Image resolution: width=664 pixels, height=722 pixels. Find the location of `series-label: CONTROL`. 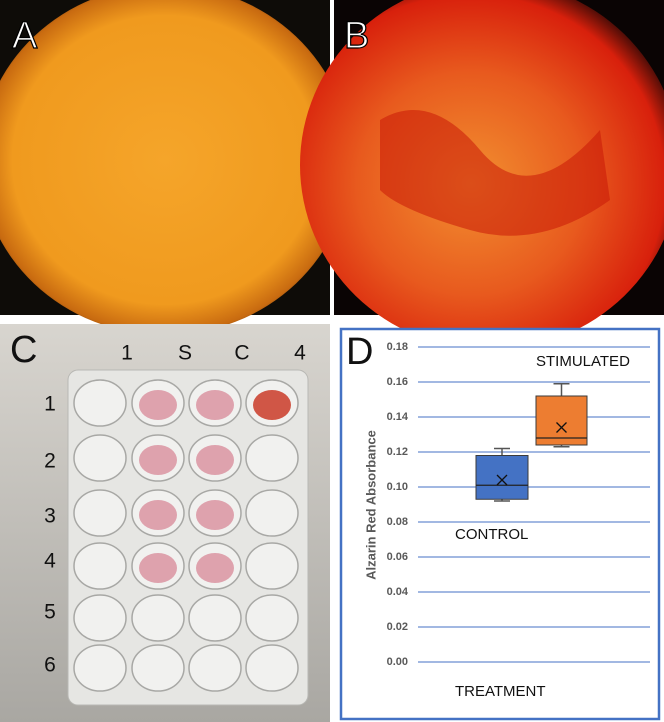

series-label: CONTROL is located at coordinates (491, 534).